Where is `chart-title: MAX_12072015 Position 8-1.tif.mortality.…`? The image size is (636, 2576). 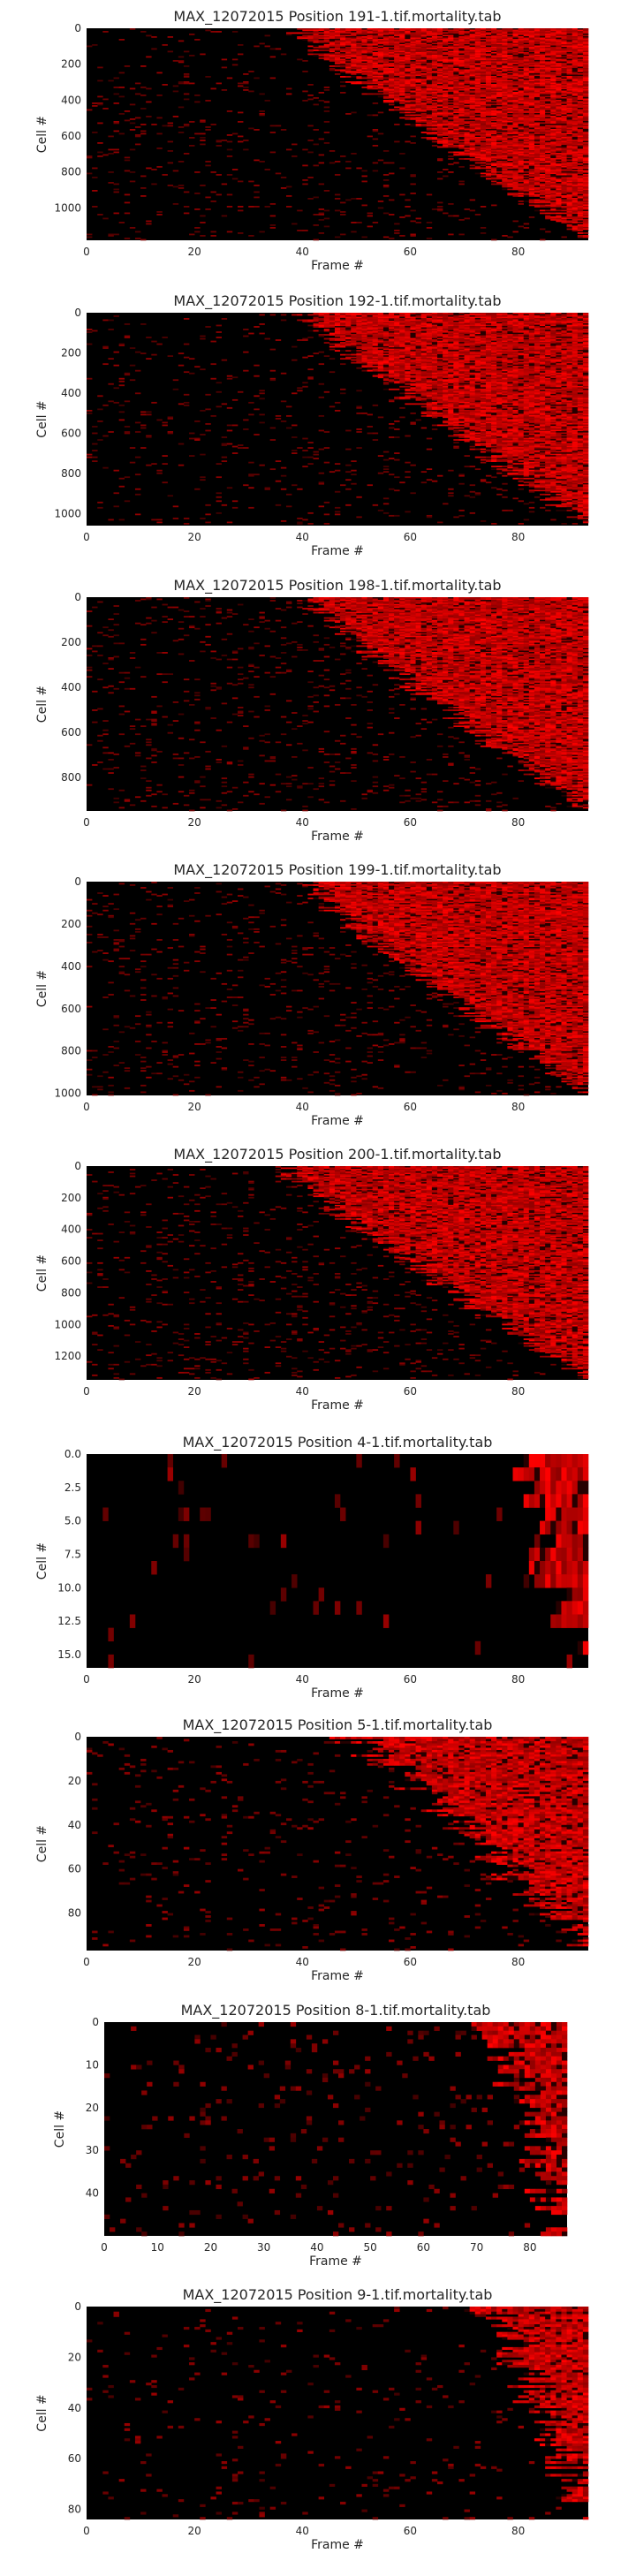 chart-title: MAX_12072015 Position 8-1.tif.mortality.… is located at coordinates (336, 2011).